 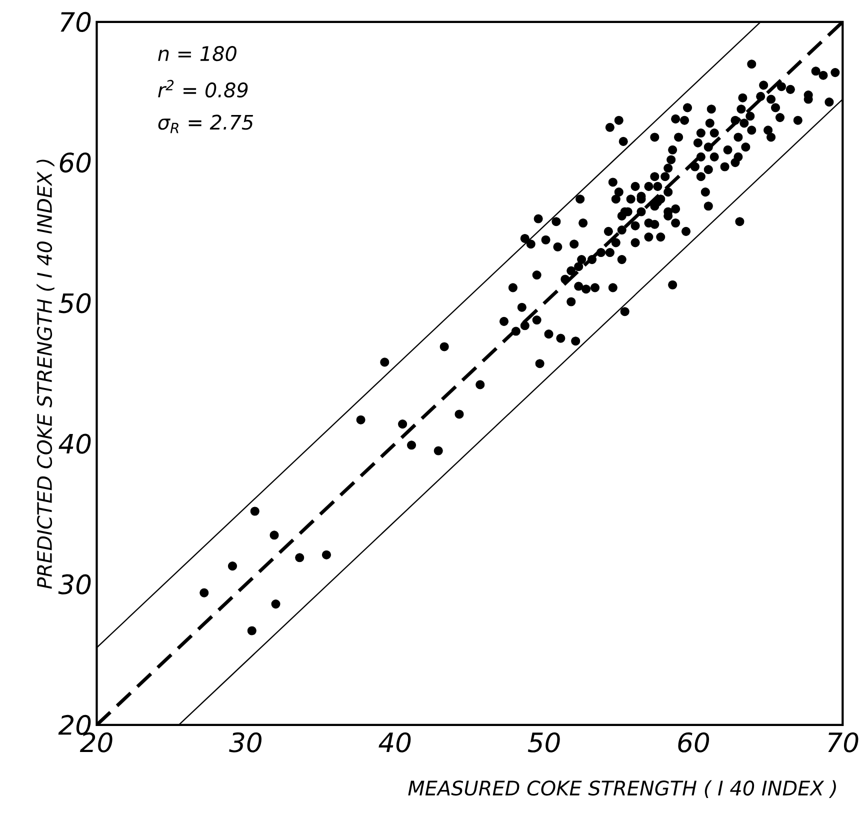 What do you see at coordinates (75, 162) in the screenshot?
I see `y-tick-label: 60` at bounding box center [75, 162].